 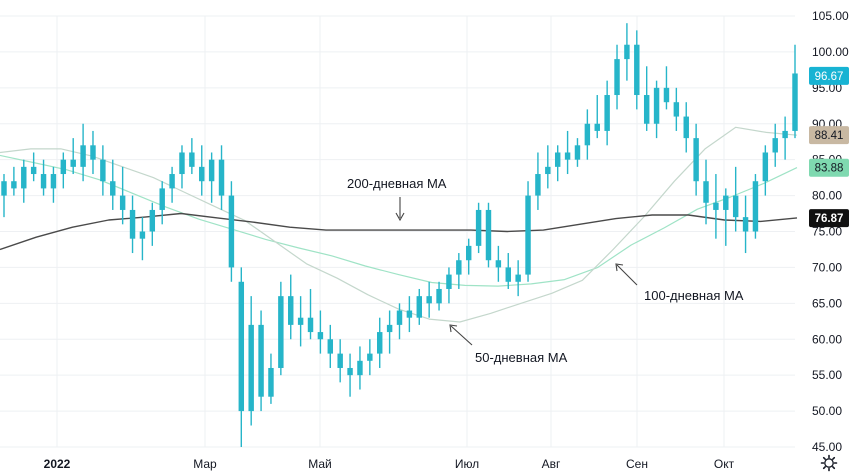 I want to click on annotation-ma50-label: 50-дневная МА, so click(x=521, y=357).